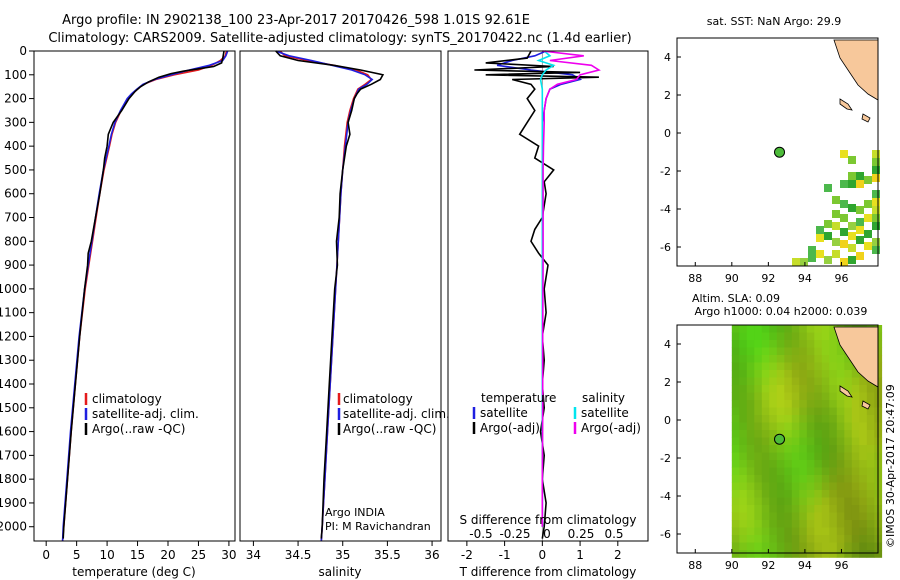 Image resolution: width=900 pixels, height=580 pixels. Describe the element at coordinates (665, 247) in the screenshot. I see `y-tick-label: -6` at that location.